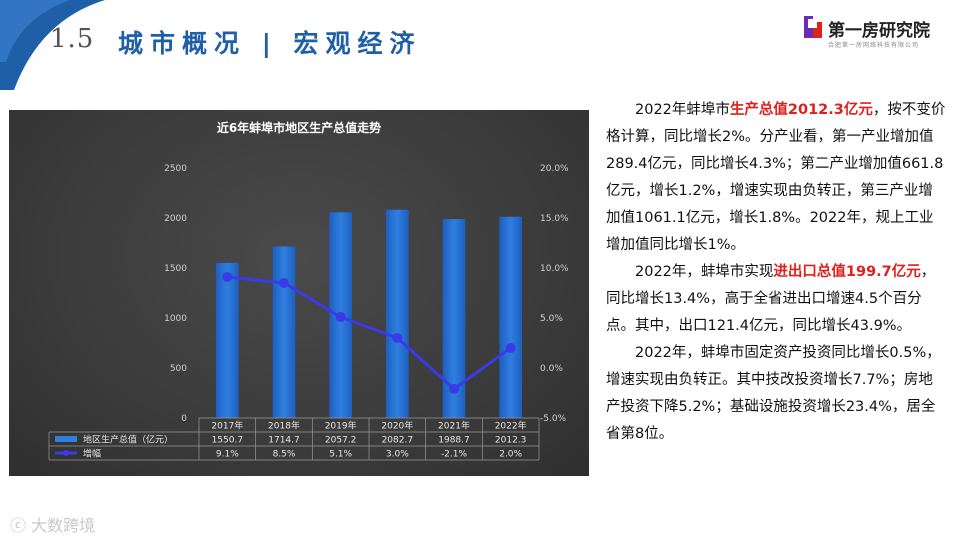  I want to click on x-tick-label: 2018年, so click(284, 426).